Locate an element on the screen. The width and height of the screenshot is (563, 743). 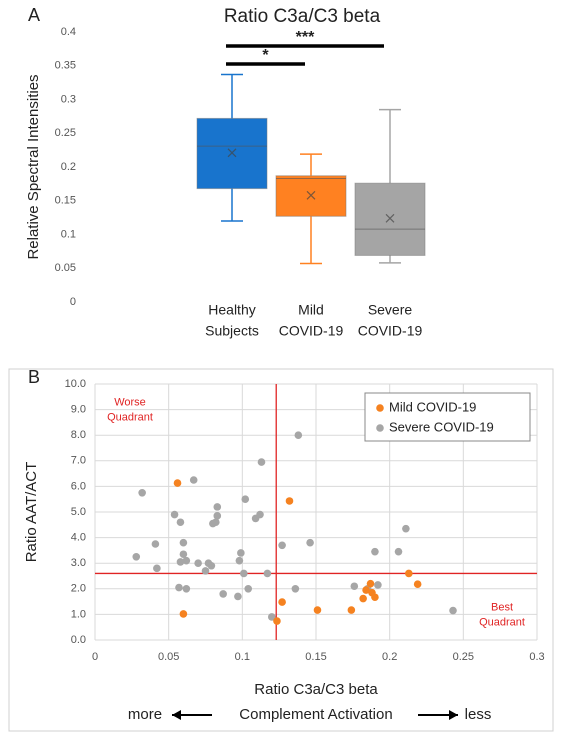
significance-label: *** is located at coordinates (305, 37).